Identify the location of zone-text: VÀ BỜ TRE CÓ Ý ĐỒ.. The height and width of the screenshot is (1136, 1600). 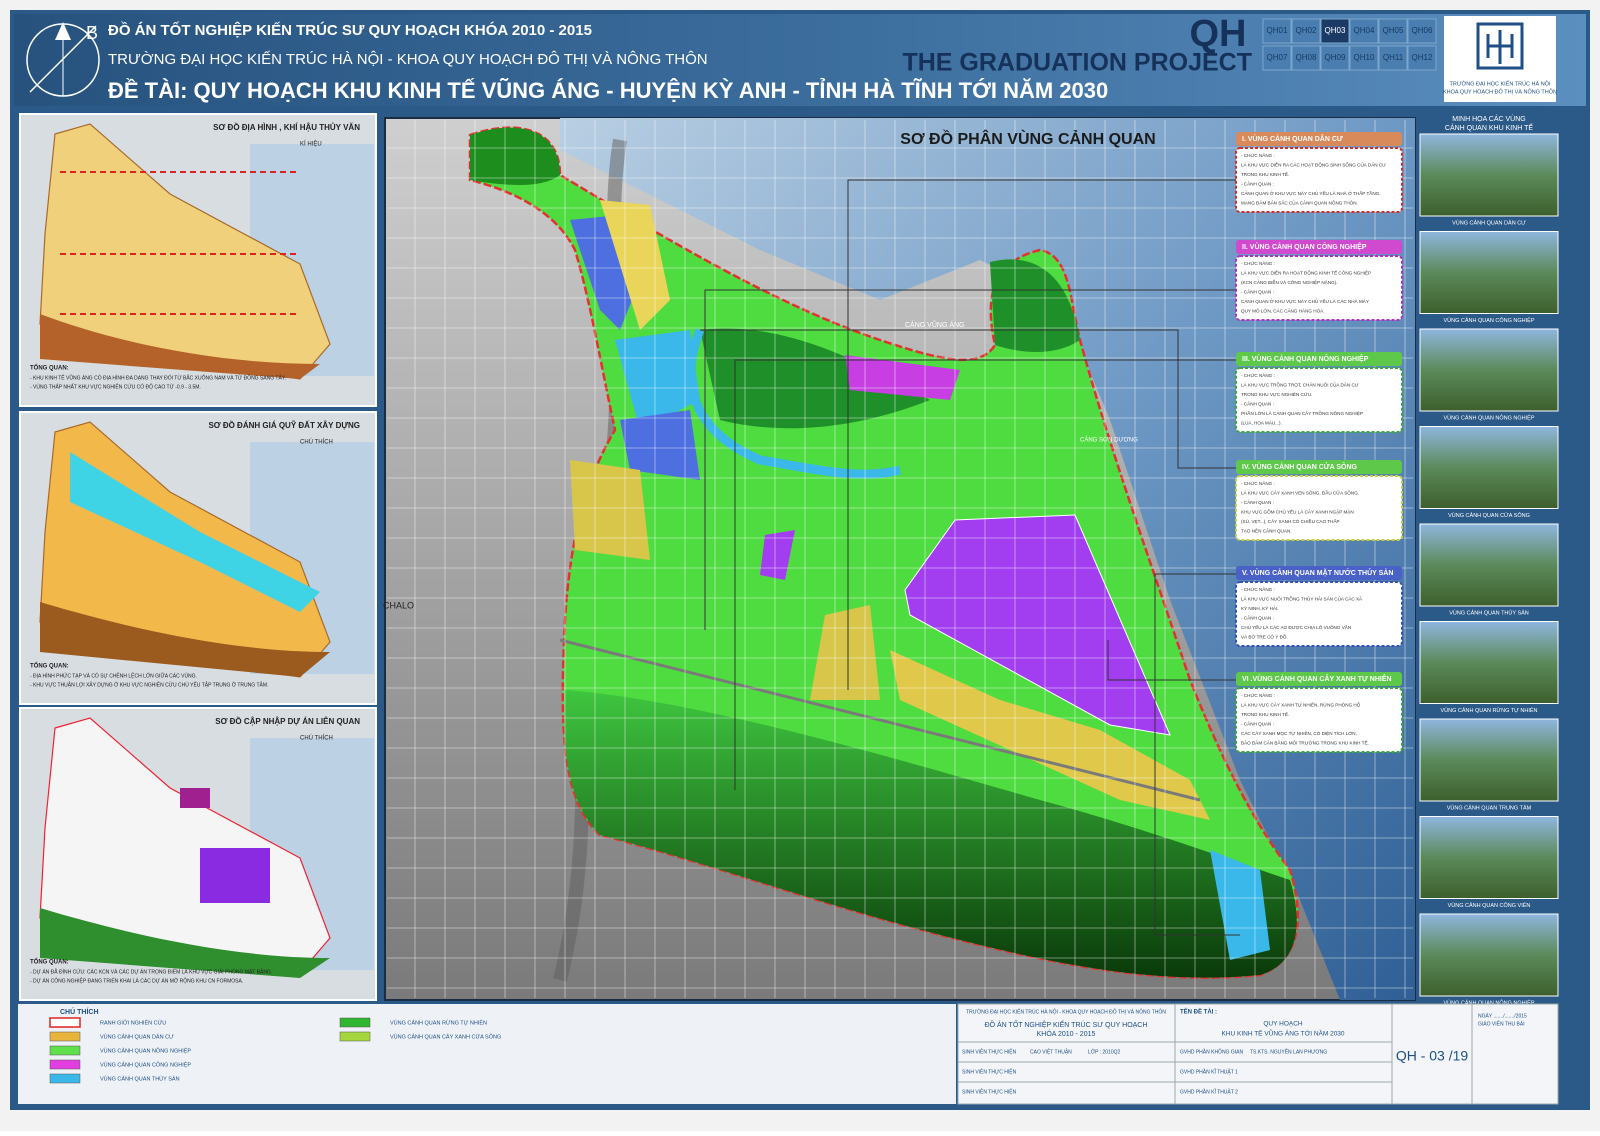
(1264, 637).